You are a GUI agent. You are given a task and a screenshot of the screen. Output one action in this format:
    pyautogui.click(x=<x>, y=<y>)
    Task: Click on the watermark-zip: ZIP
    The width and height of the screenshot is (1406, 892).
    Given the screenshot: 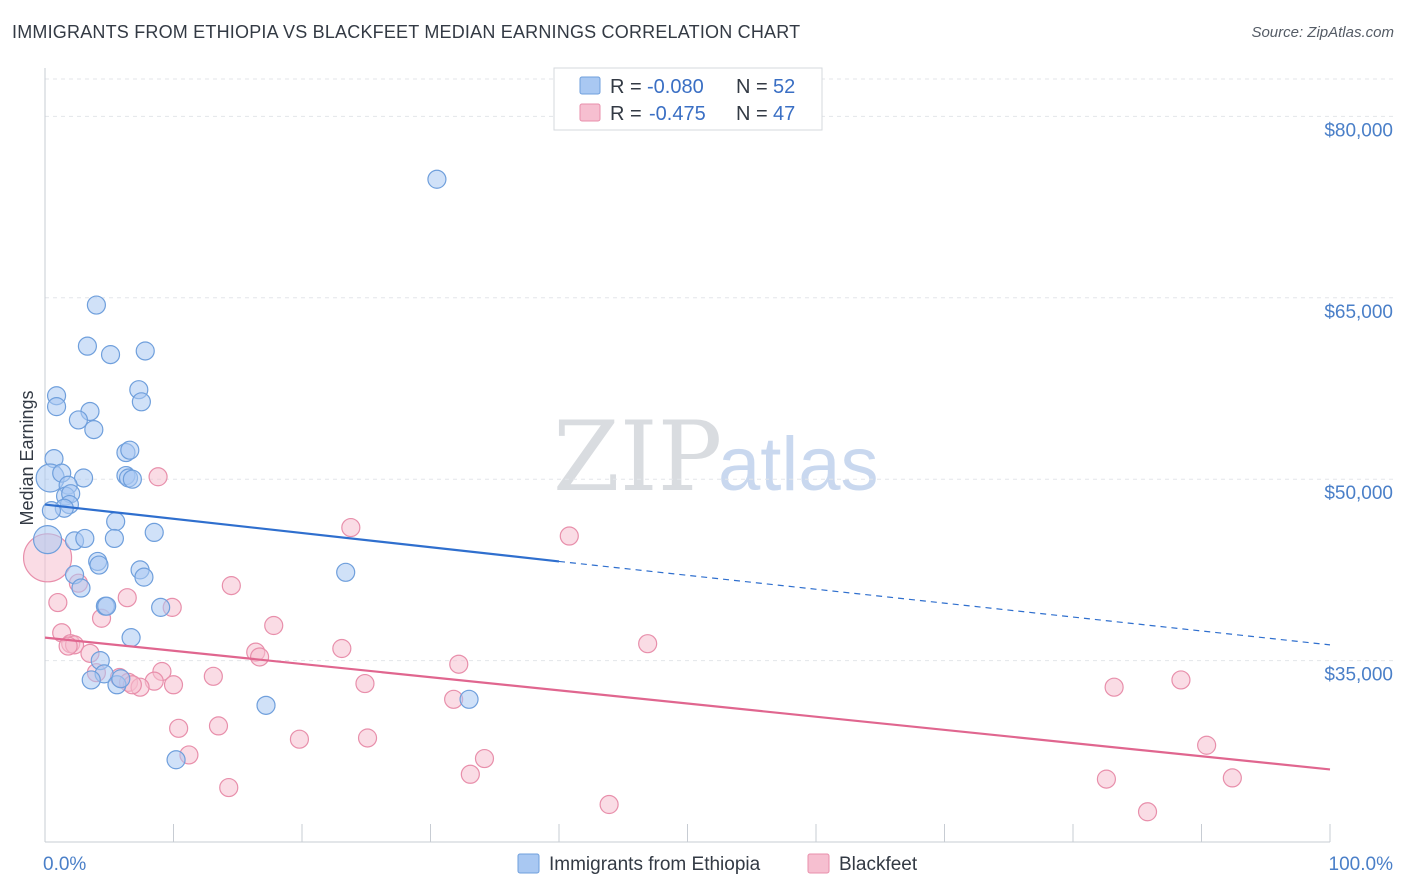 What is the action you would take?
    pyautogui.click(x=637, y=457)
    